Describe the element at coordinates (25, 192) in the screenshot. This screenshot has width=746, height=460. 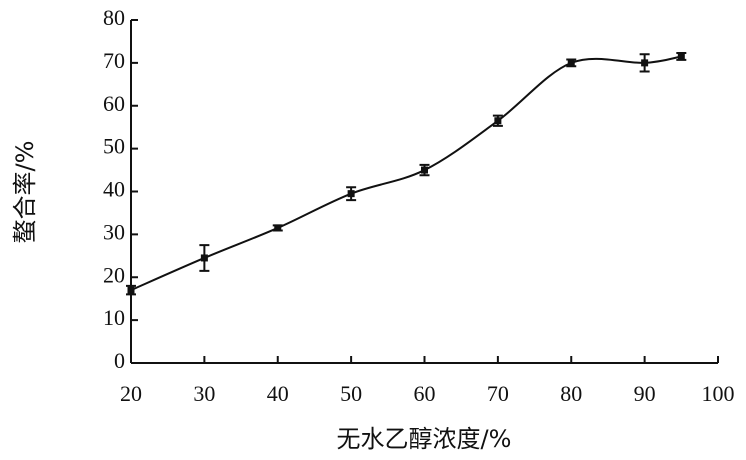
I see `y-axis-label: 螯合率/%` at that location.